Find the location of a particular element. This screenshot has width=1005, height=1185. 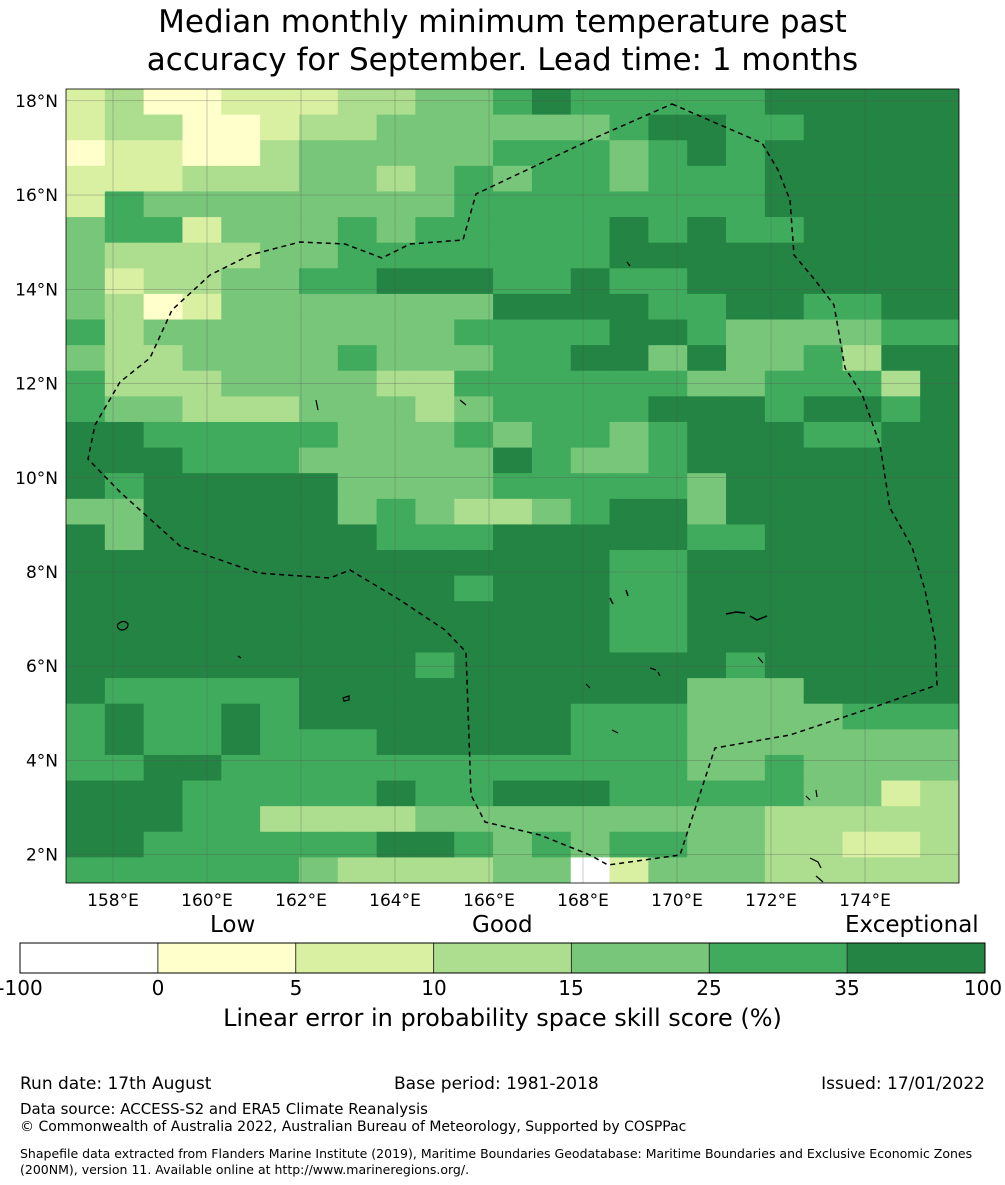

x-tick-label: 166°E is located at coordinates (489, 901).